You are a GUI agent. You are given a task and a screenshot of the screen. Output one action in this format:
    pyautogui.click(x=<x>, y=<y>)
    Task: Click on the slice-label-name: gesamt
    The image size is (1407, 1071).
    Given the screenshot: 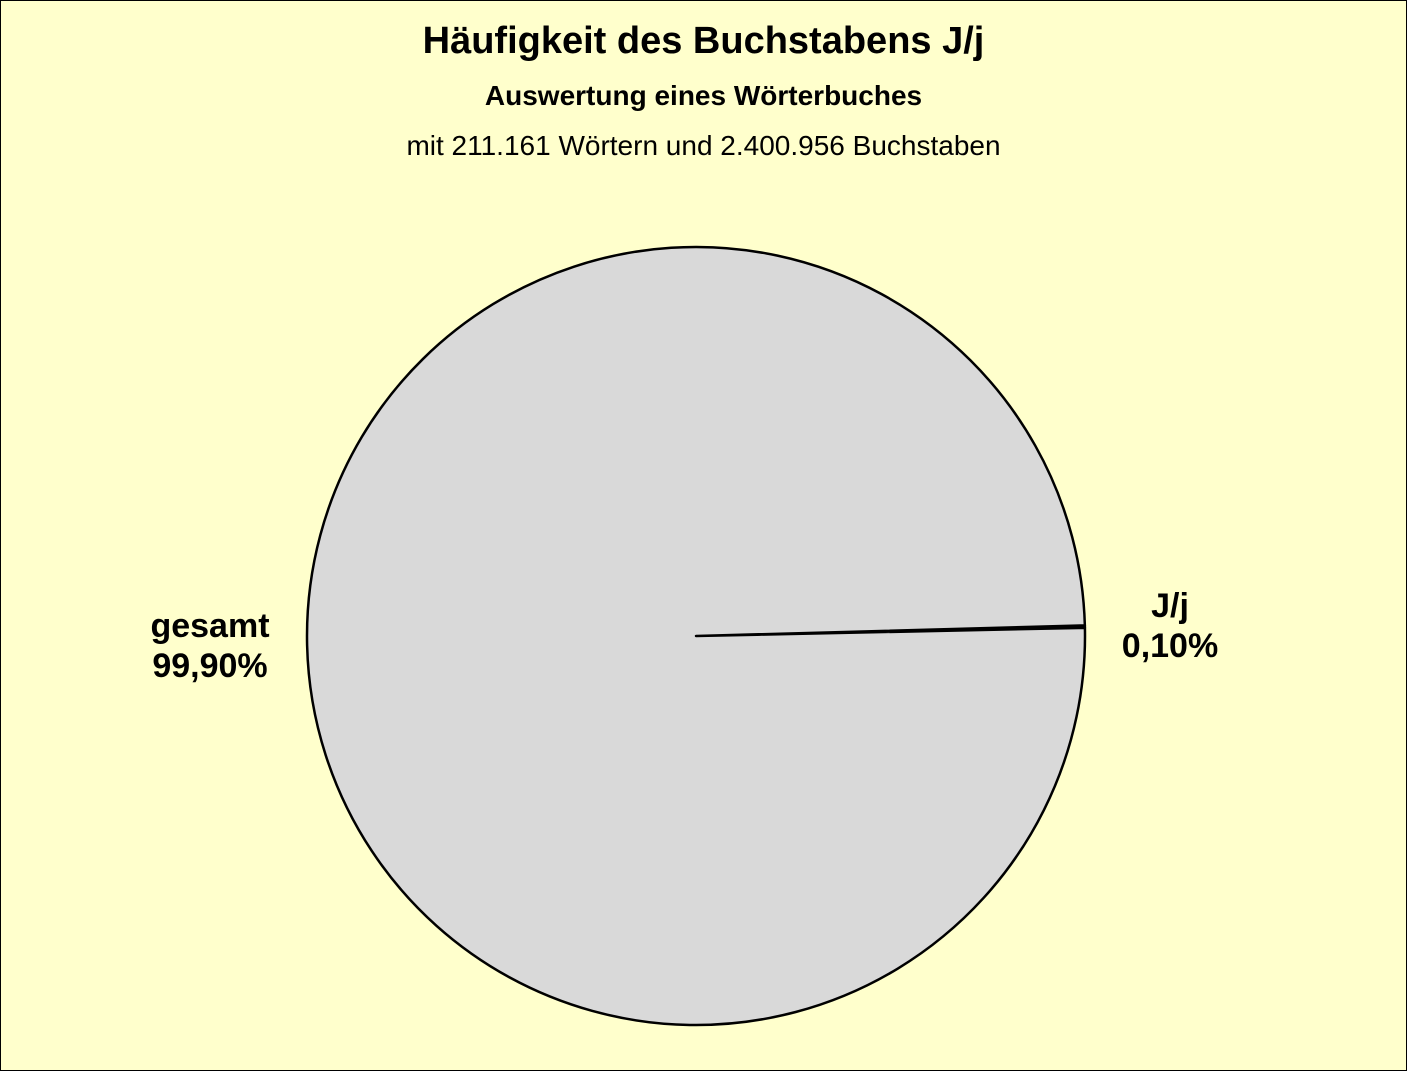 What is the action you would take?
    pyautogui.click(x=210, y=626)
    